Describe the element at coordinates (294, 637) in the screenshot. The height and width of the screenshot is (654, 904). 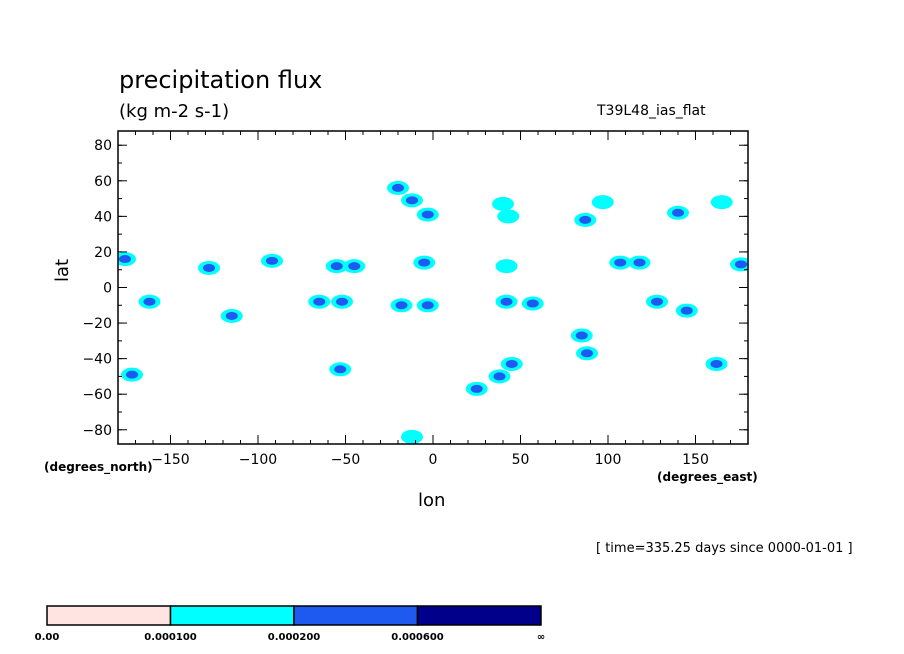
I see `colorbar-label-2: 0.000200` at that location.